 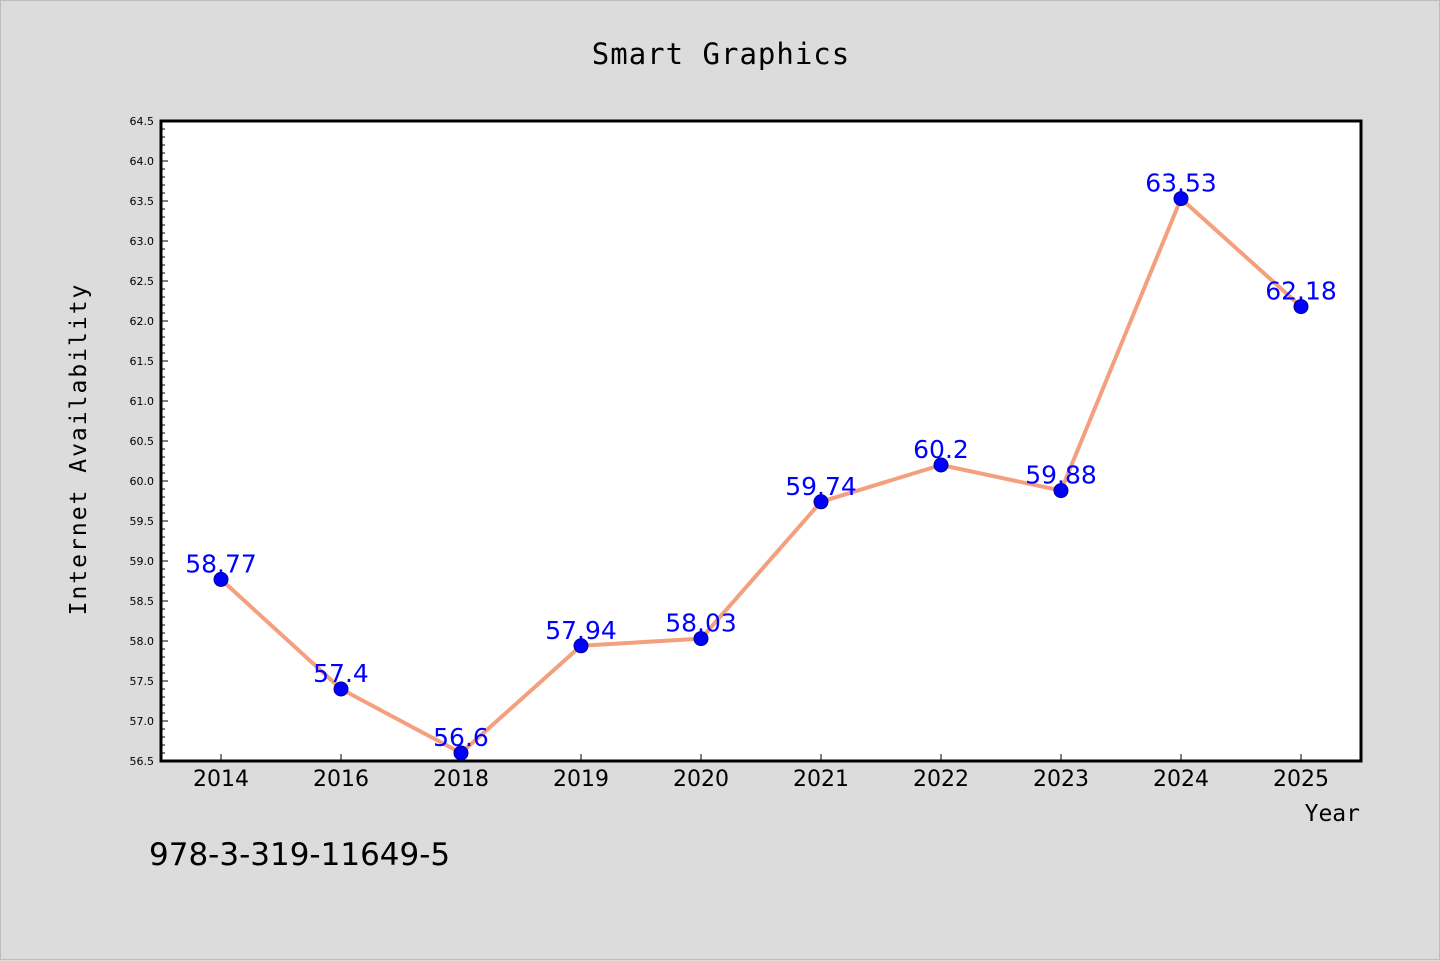 What do you see at coordinates (221, 779) in the screenshot?
I see `x-tick-label: 2014` at bounding box center [221, 779].